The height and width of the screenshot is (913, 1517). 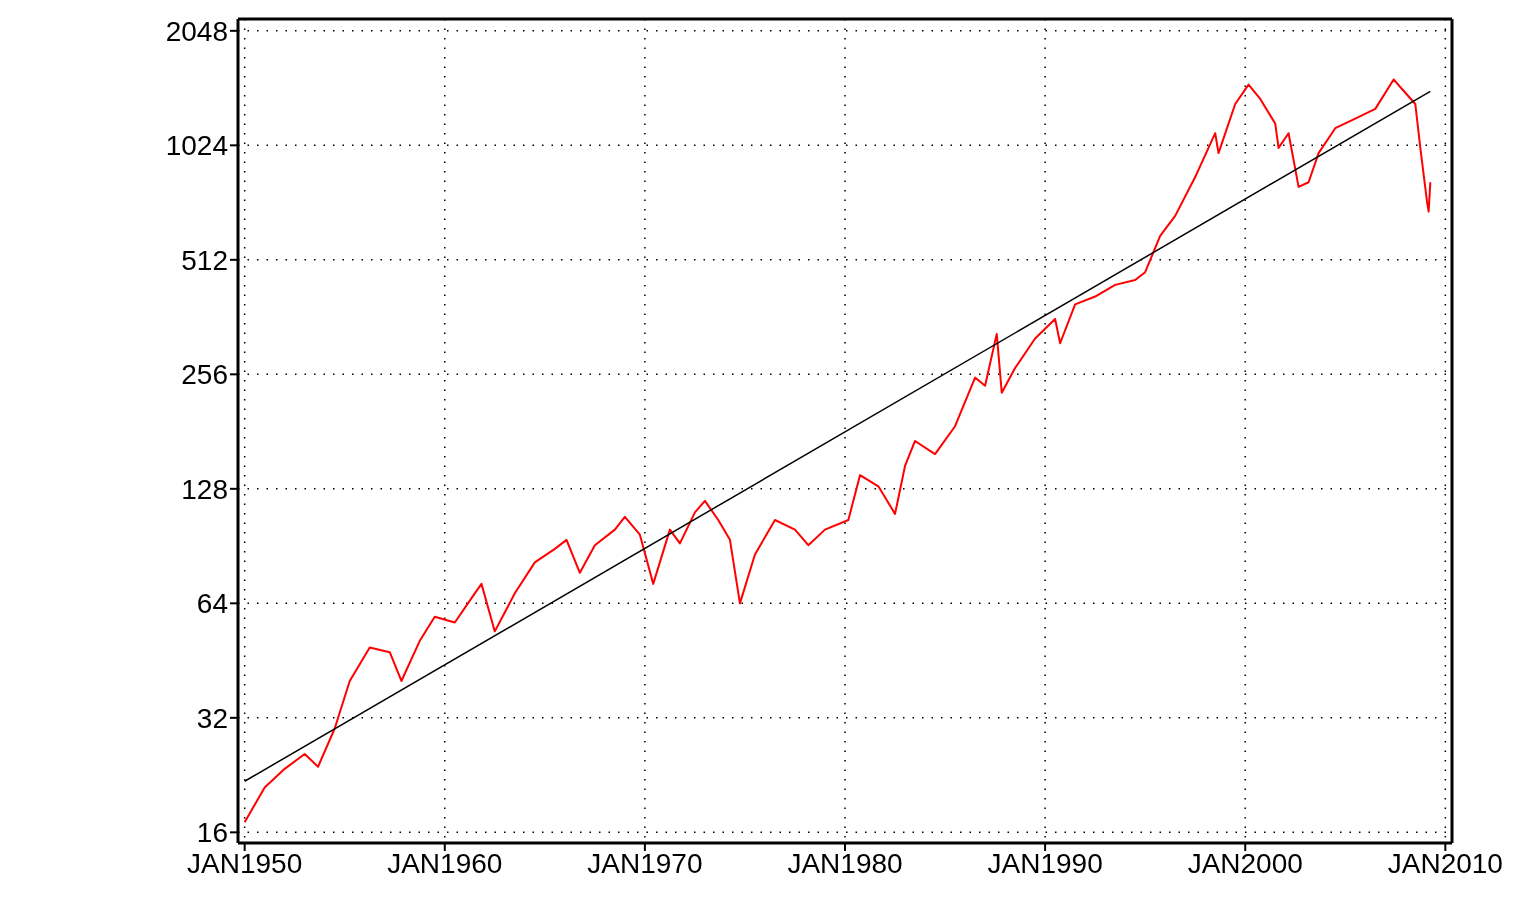 What do you see at coordinates (196, 31) in the screenshot?
I see `y-tick-label: 2048` at bounding box center [196, 31].